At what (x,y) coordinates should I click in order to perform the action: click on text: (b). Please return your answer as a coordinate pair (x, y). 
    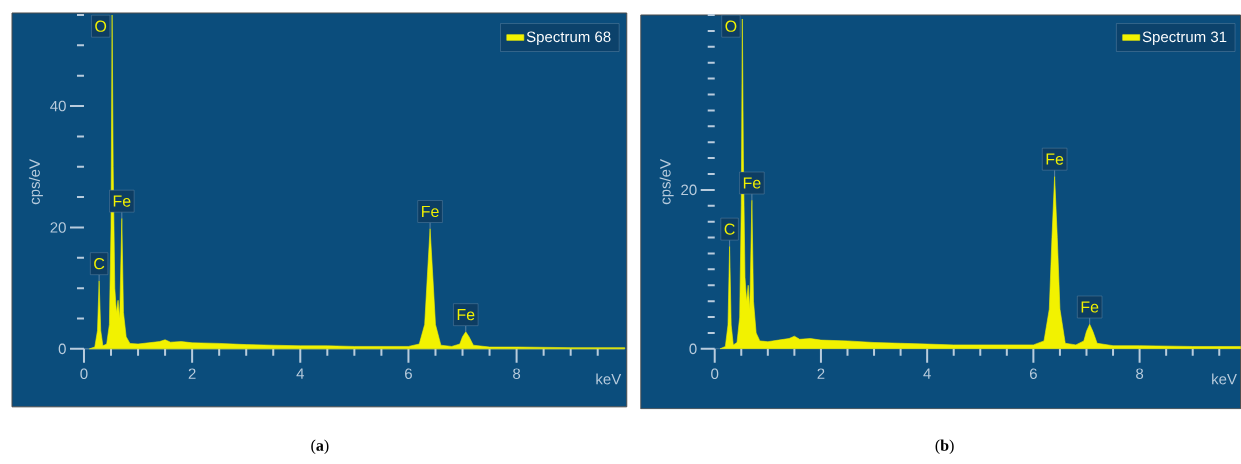
    Looking at the image, I should click on (944, 447).